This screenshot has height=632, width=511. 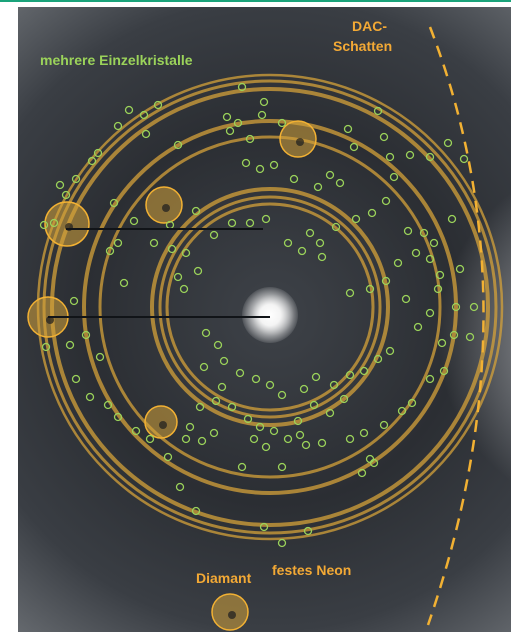 What do you see at coordinates (270, 315) in the screenshot?
I see `primary-beam` at bounding box center [270, 315].